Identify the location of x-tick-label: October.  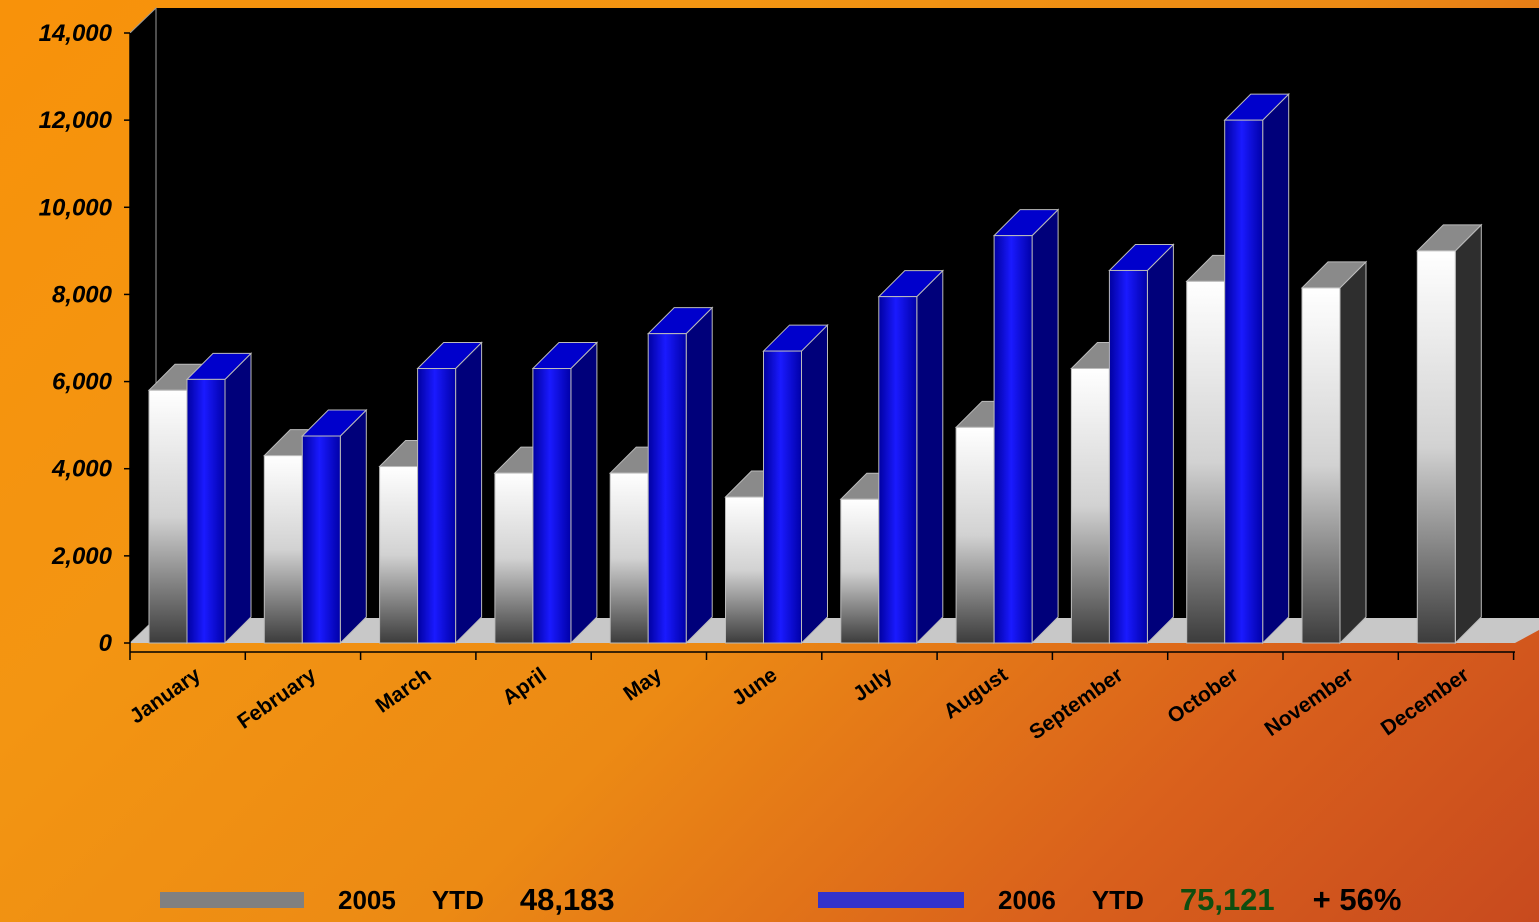
(1202, 695).